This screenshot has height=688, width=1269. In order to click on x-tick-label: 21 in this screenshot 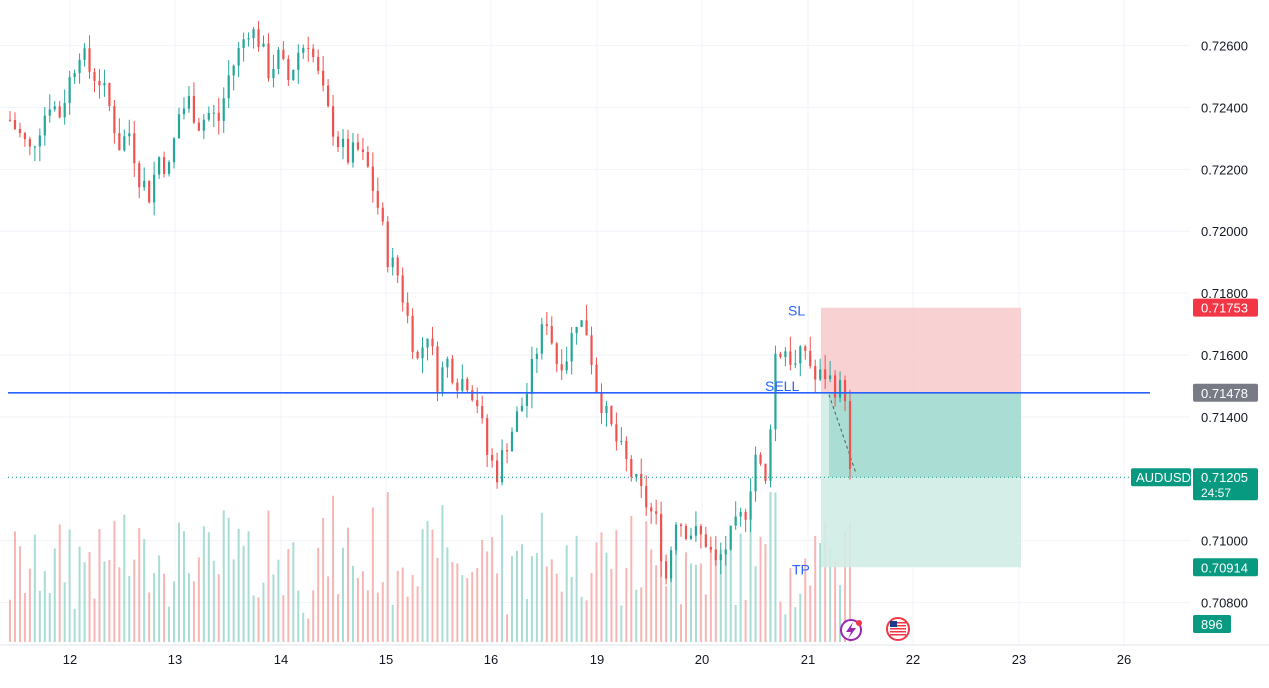, I will do `click(808, 659)`.